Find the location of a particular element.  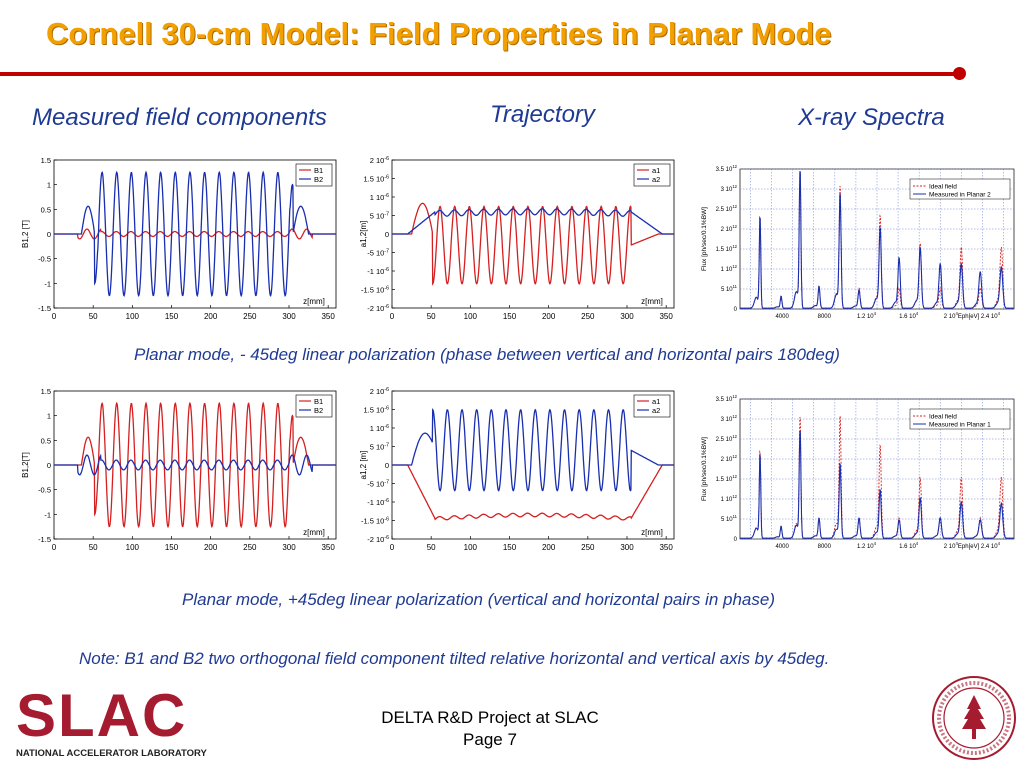

y-tick-label: 2 10-6 is located at coordinates (379, 391).